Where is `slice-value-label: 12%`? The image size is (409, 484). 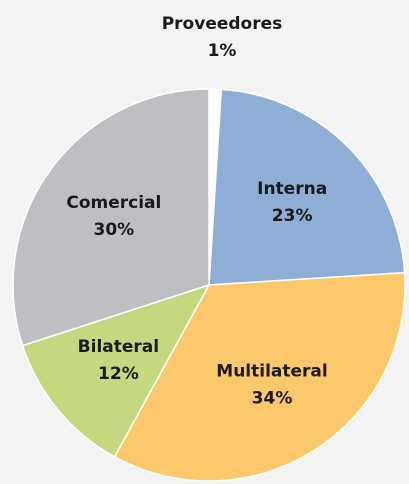 slice-value-label: 12% is located at coordinates (118, 374).